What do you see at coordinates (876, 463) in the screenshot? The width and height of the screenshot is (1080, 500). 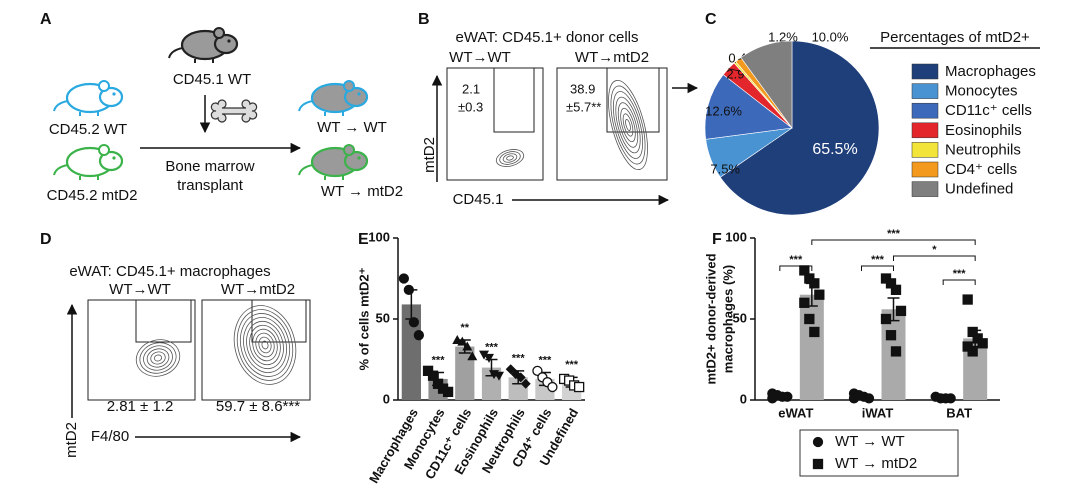 I see `legend-label: WT → mtD2` at bounding box center [876, 463].